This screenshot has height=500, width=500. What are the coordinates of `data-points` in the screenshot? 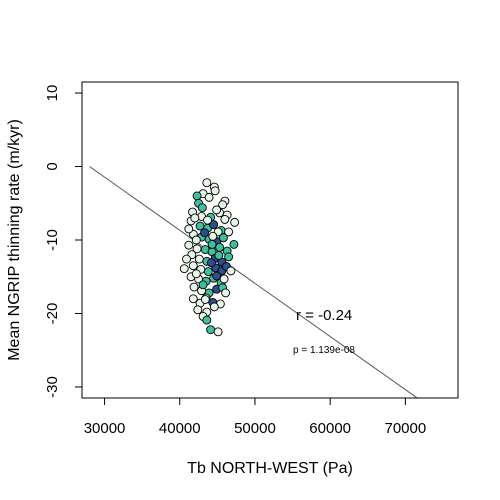 It's located at (209, 257).